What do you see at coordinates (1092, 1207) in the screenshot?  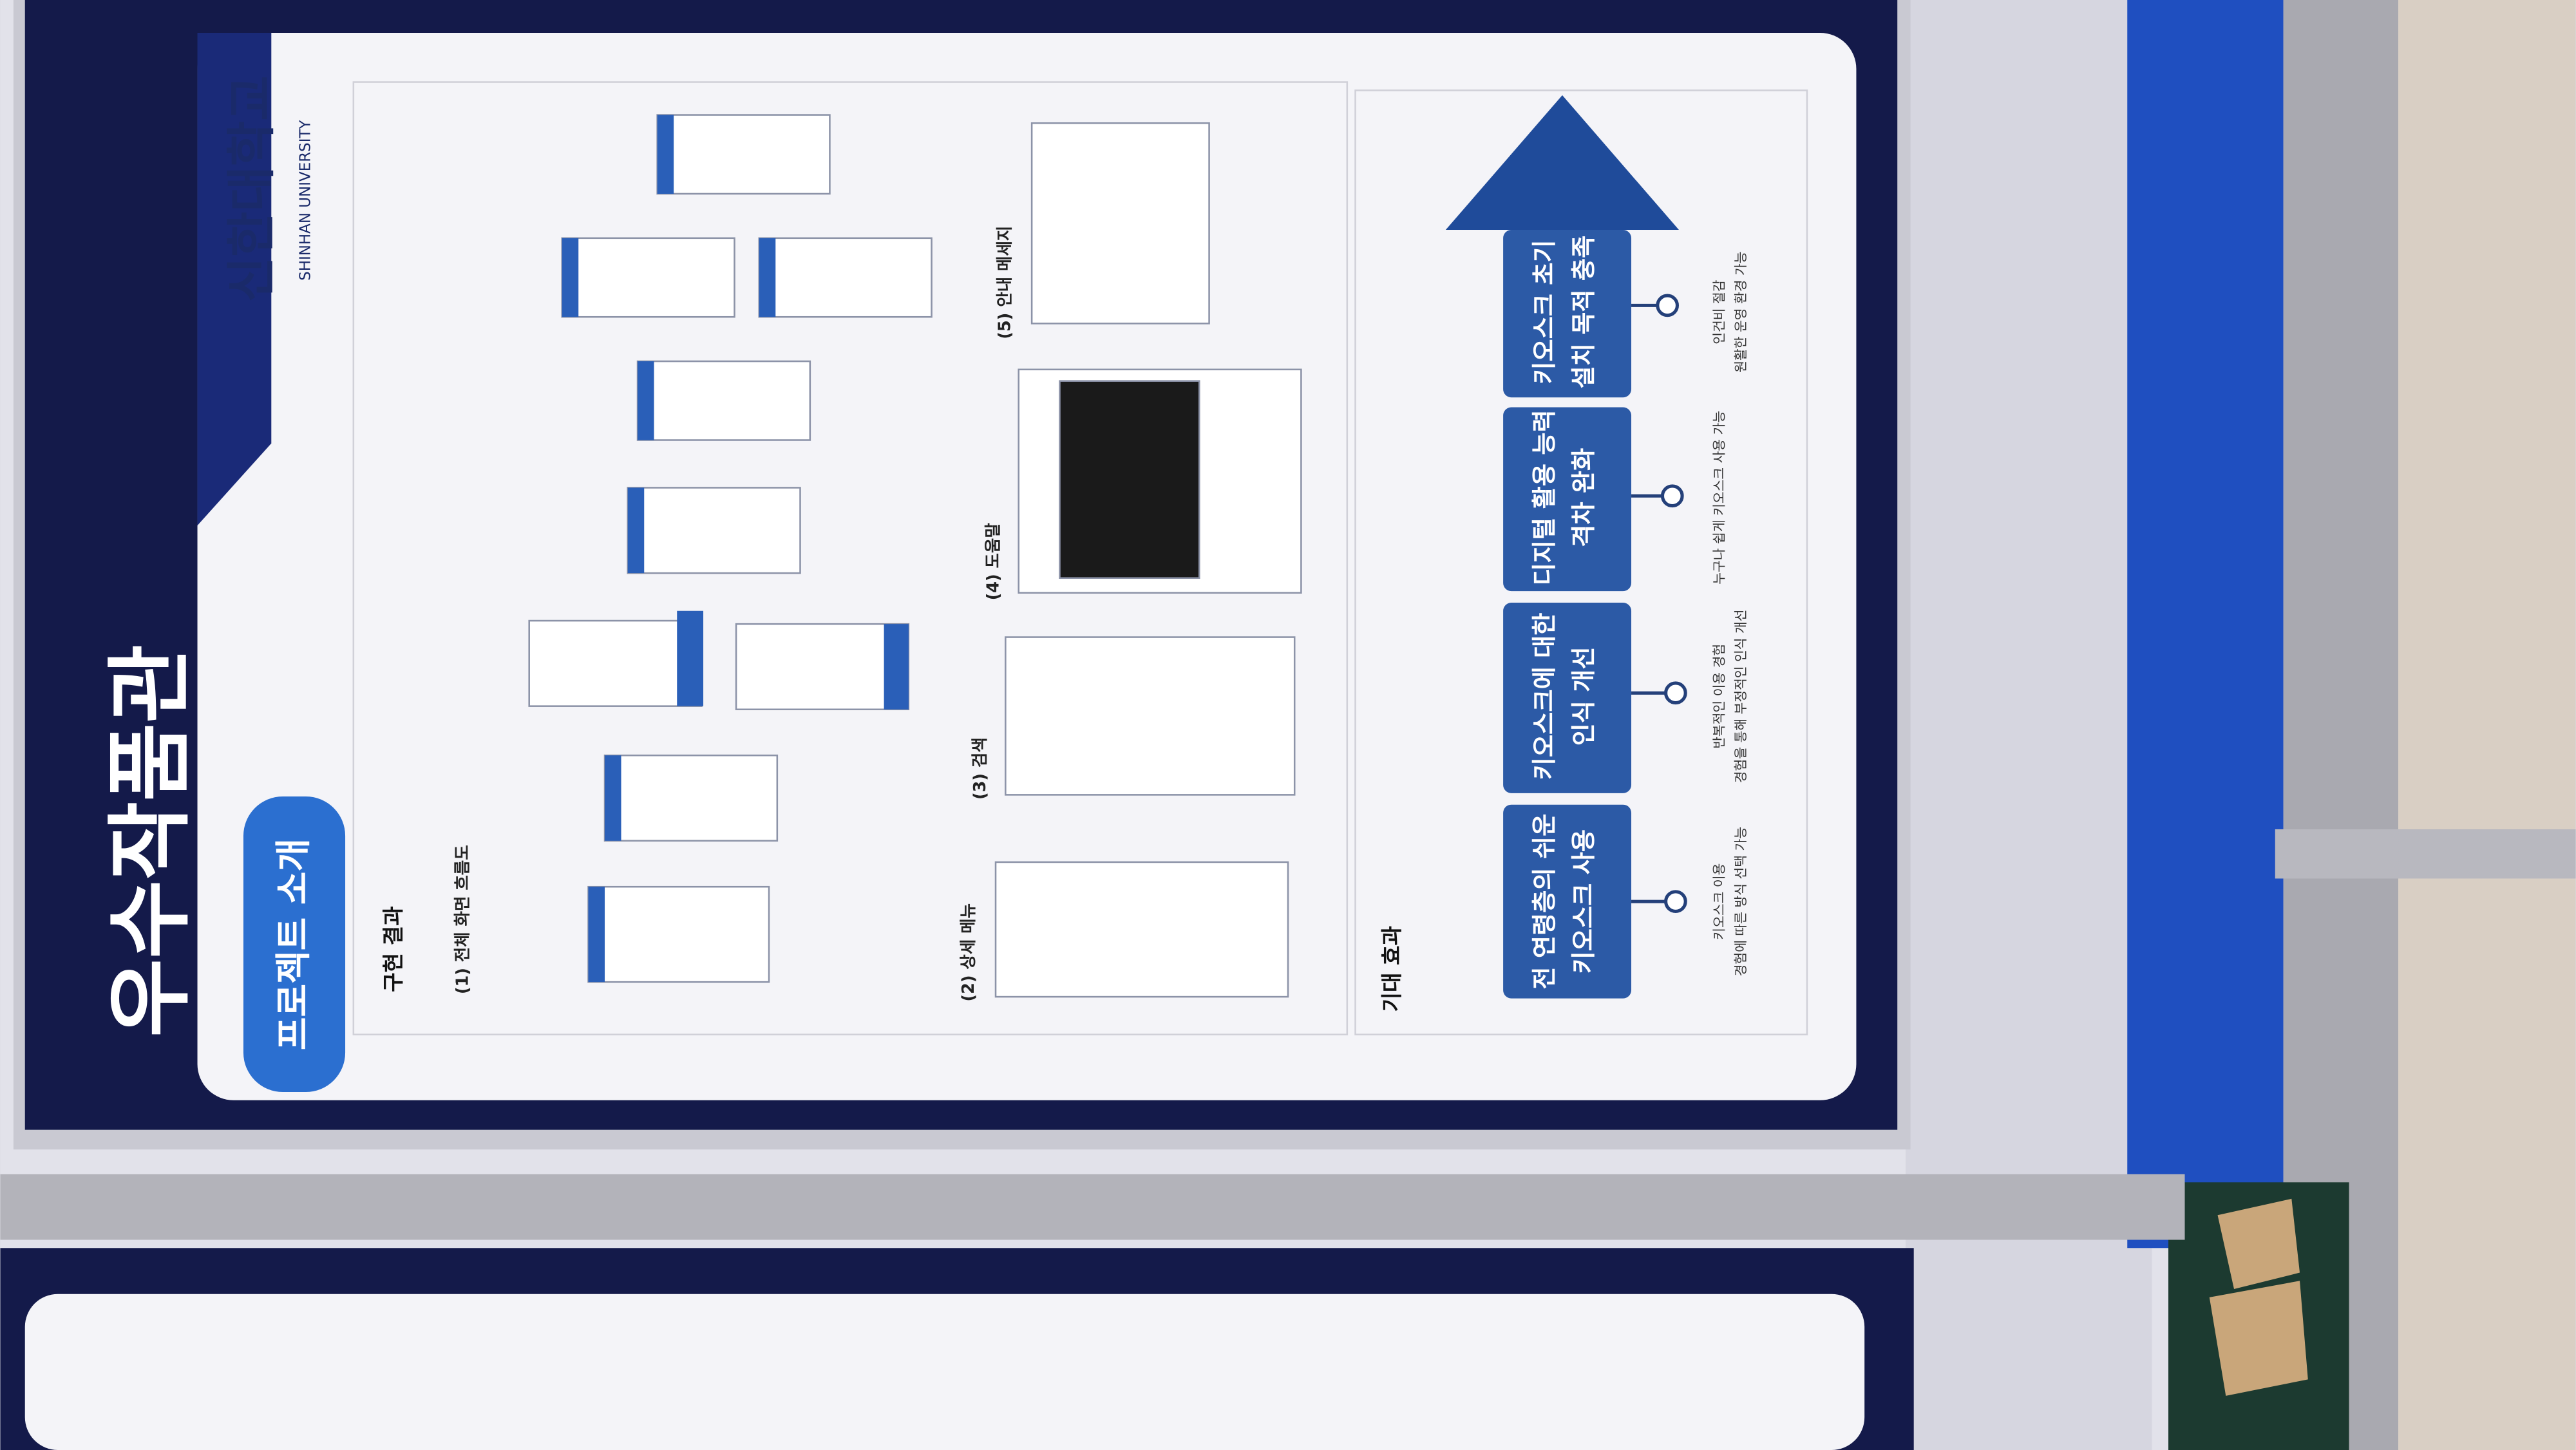 I see `horizontal-rail` at bounding box center [1092, 1207].